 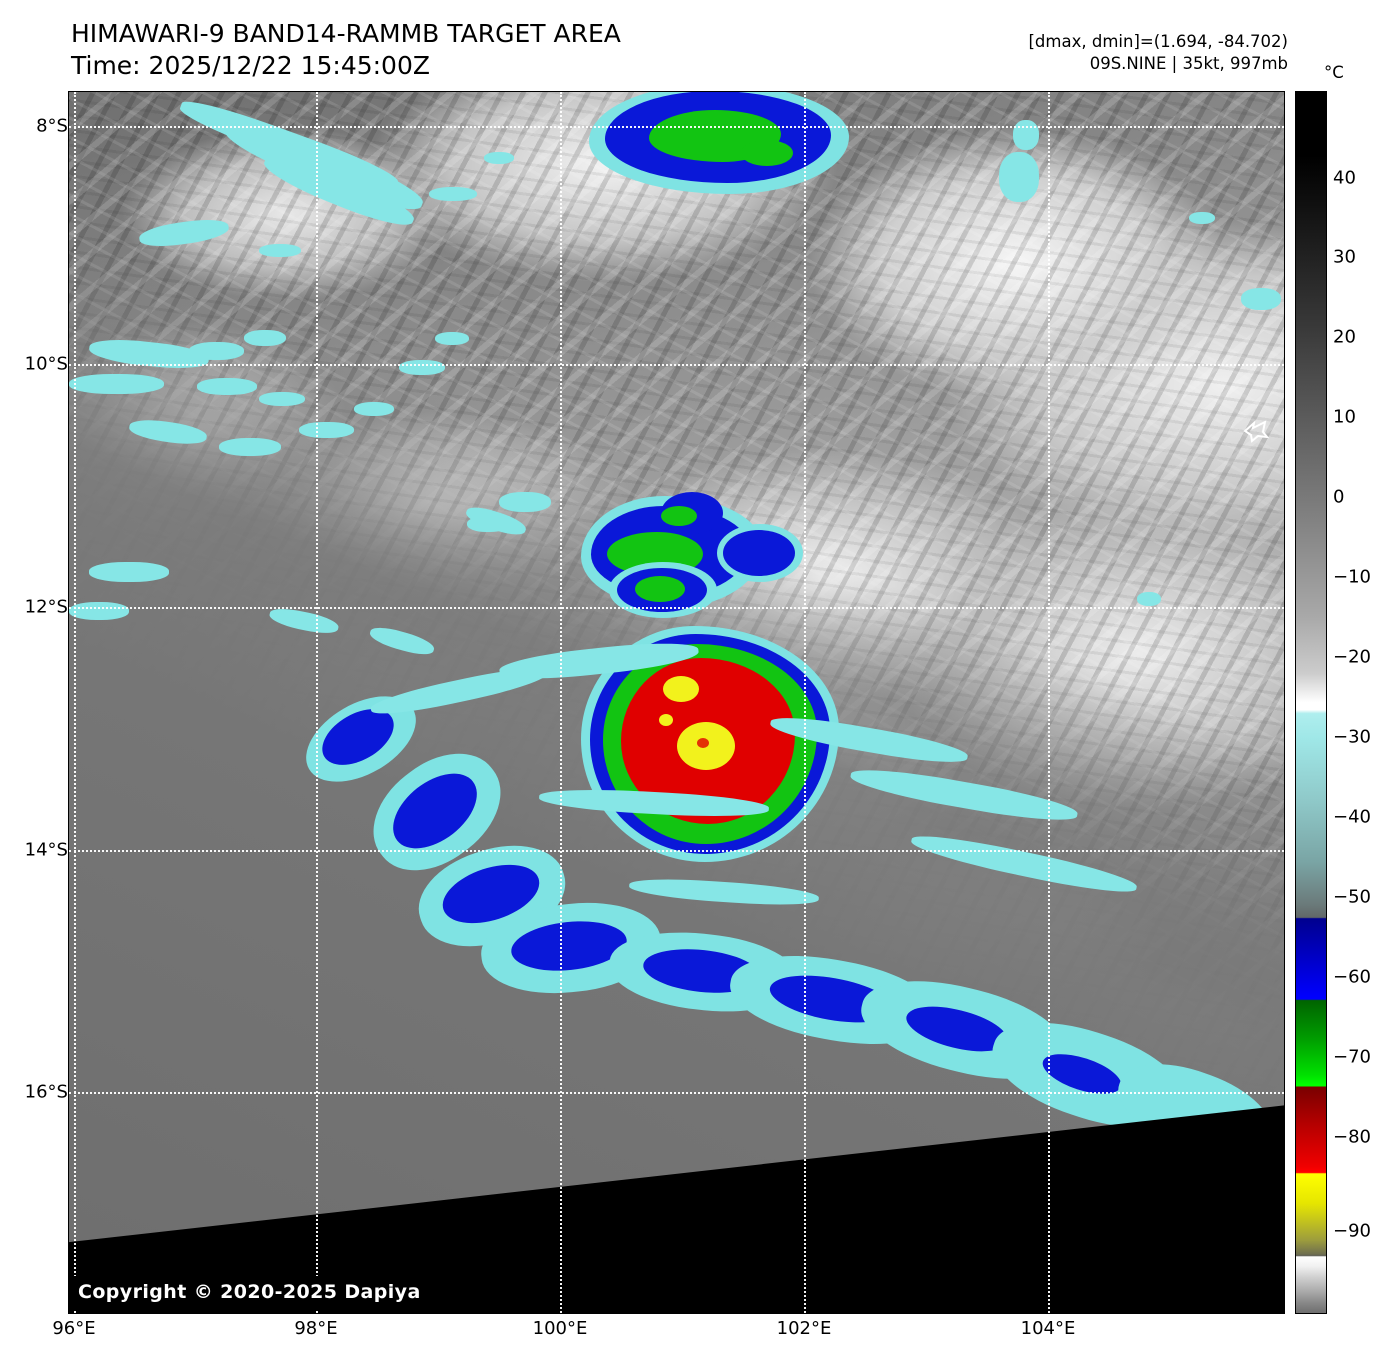 I want to click on title-text: HIMAWARI-9 BAND14-RAMMB TARGET AREA, so click(x=346, y=33).